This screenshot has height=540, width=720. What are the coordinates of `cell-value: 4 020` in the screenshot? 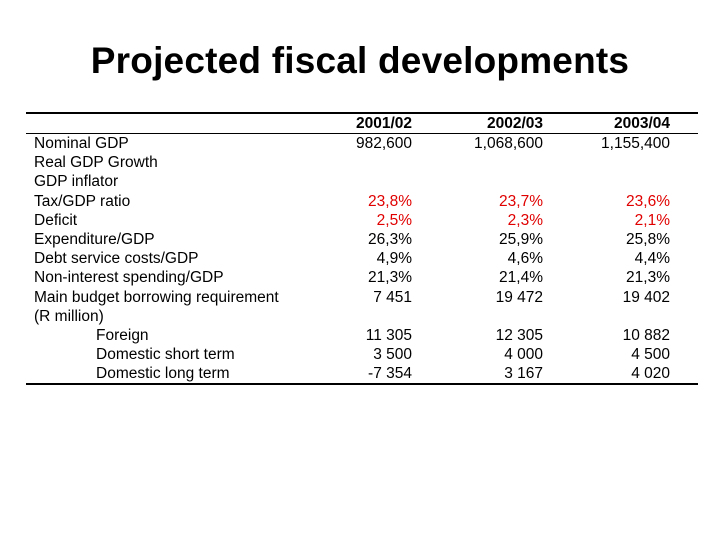 It's located at (650, 374).